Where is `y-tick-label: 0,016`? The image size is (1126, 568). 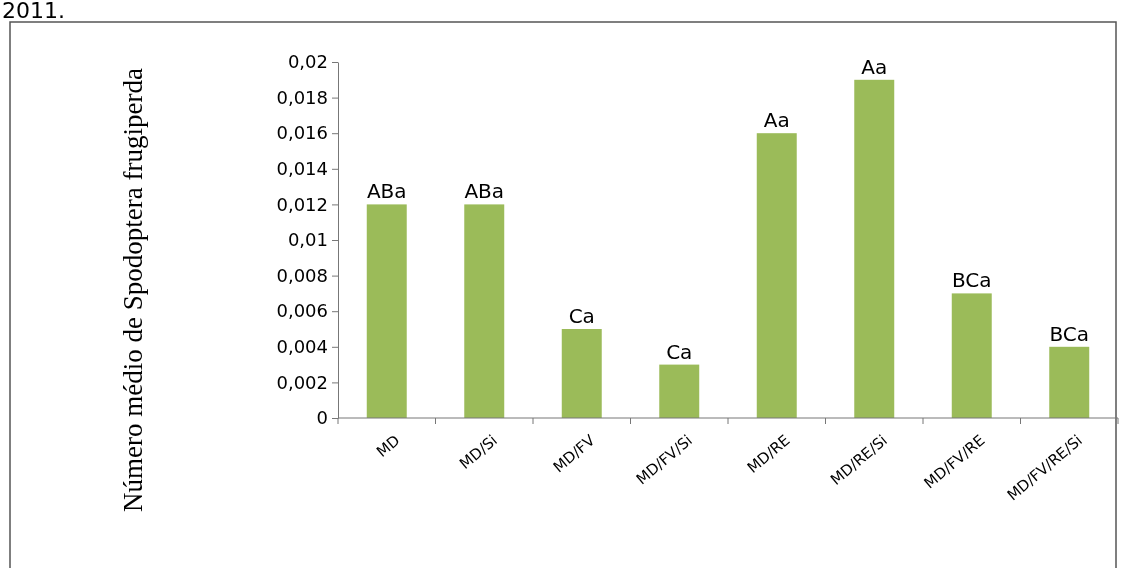 y-tick-label: 0,016 is located at coordinates (302, 133).